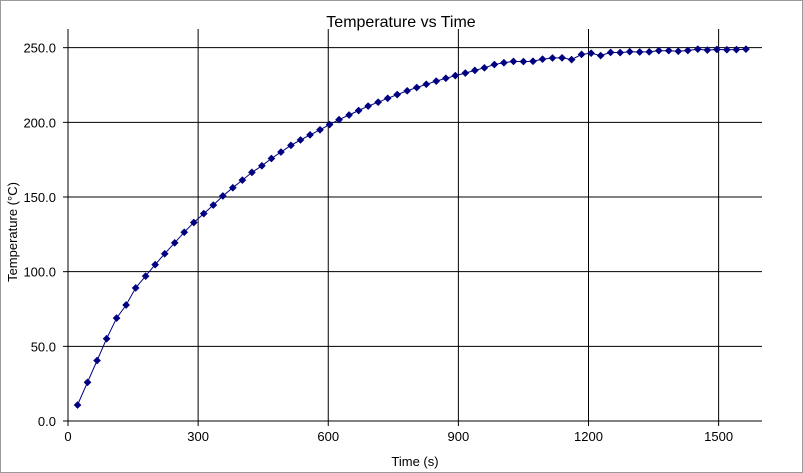 This screenshot has height=473, width=803. What do you see at coordinates (198, 436) in the screenshot?
I see `x-tick-label: 300` at bounding box center [198, 436].